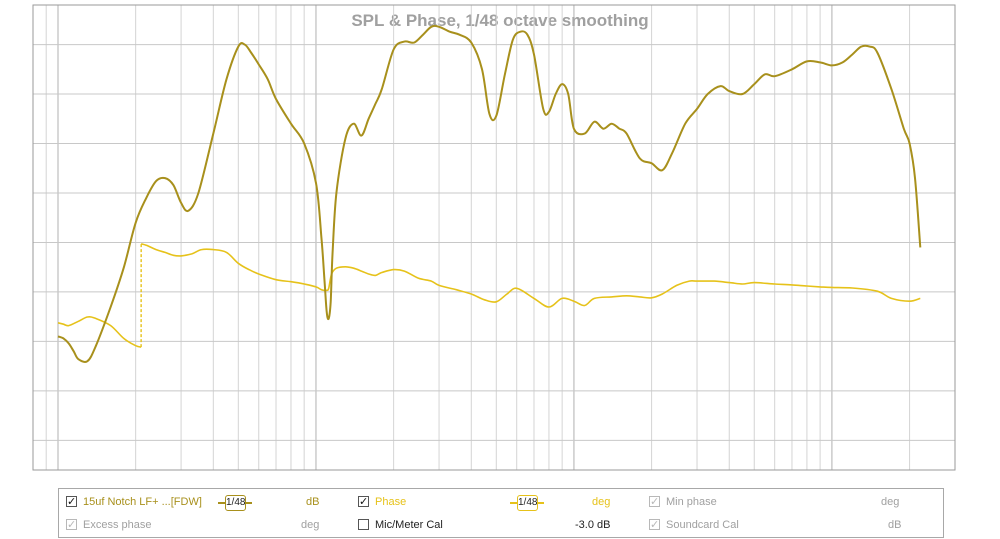 The width and height of the screenshot is (1000, 539). I want to click on excess-phase-unit: deg, so click(310, 525).